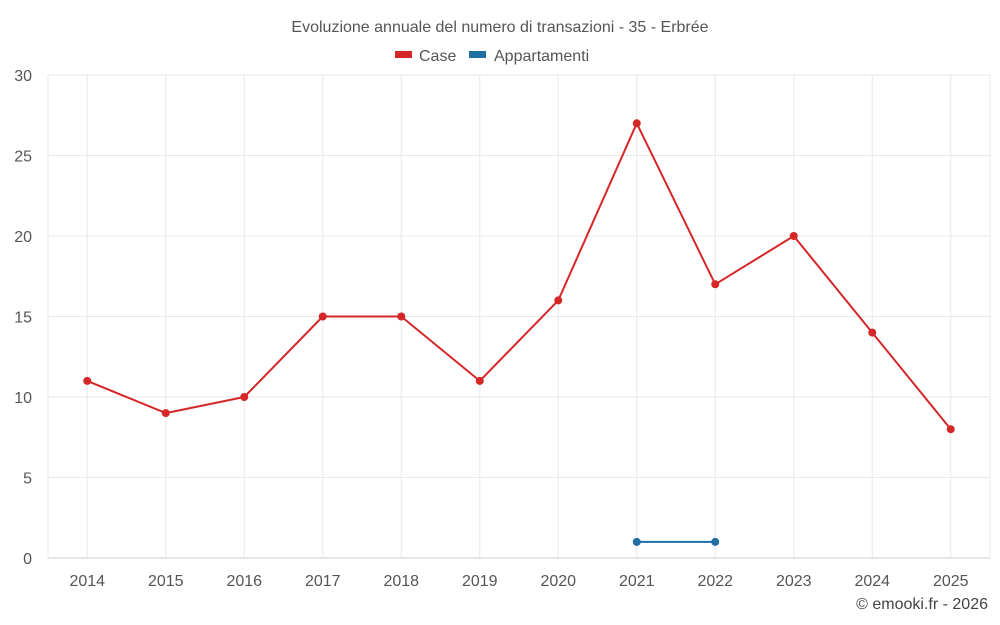 The height and width of the screenshot is (625, 1000). I want to click on x-tick-label: 2025, so click(951, 581).